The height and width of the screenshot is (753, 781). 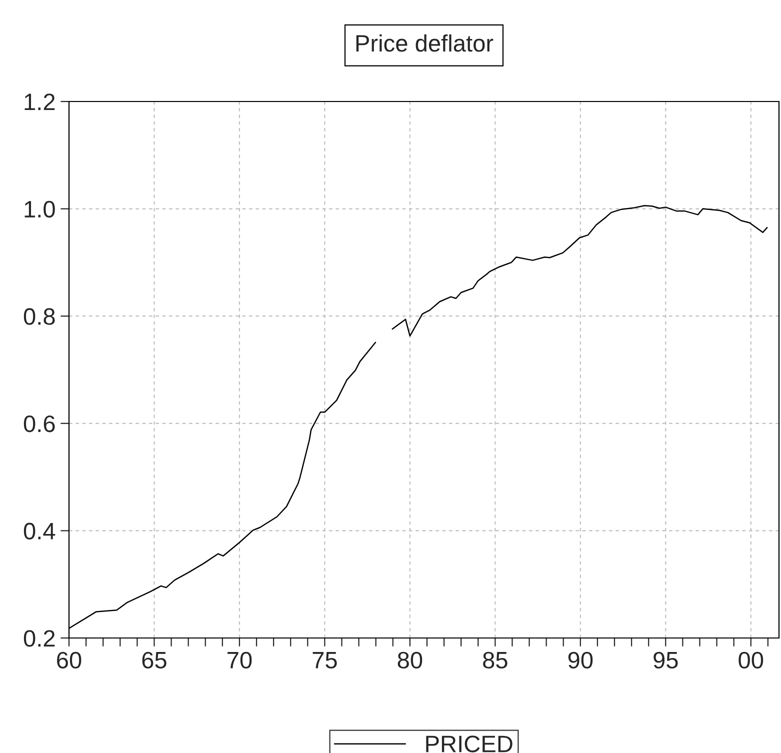 I want to click on x-tick-label: 00, so click(x=751, y=660).